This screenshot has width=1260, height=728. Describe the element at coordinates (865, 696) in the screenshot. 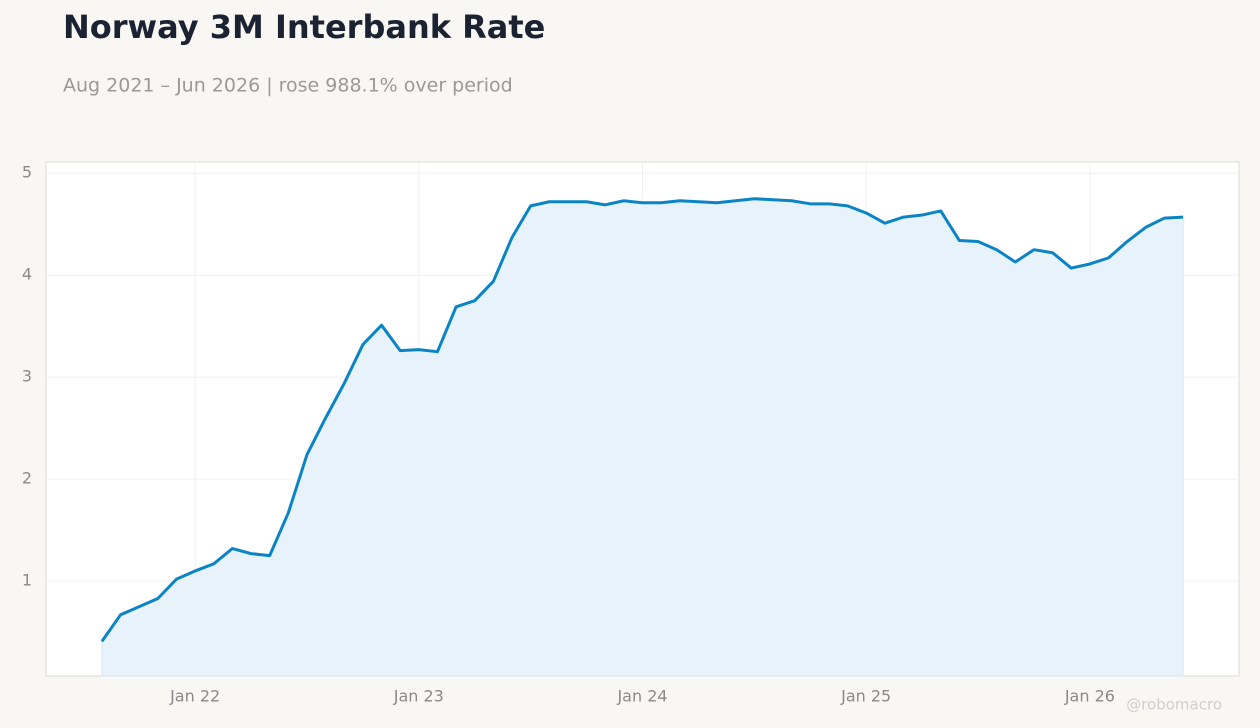

I see `x-tick-label: Jan 25` at that location.